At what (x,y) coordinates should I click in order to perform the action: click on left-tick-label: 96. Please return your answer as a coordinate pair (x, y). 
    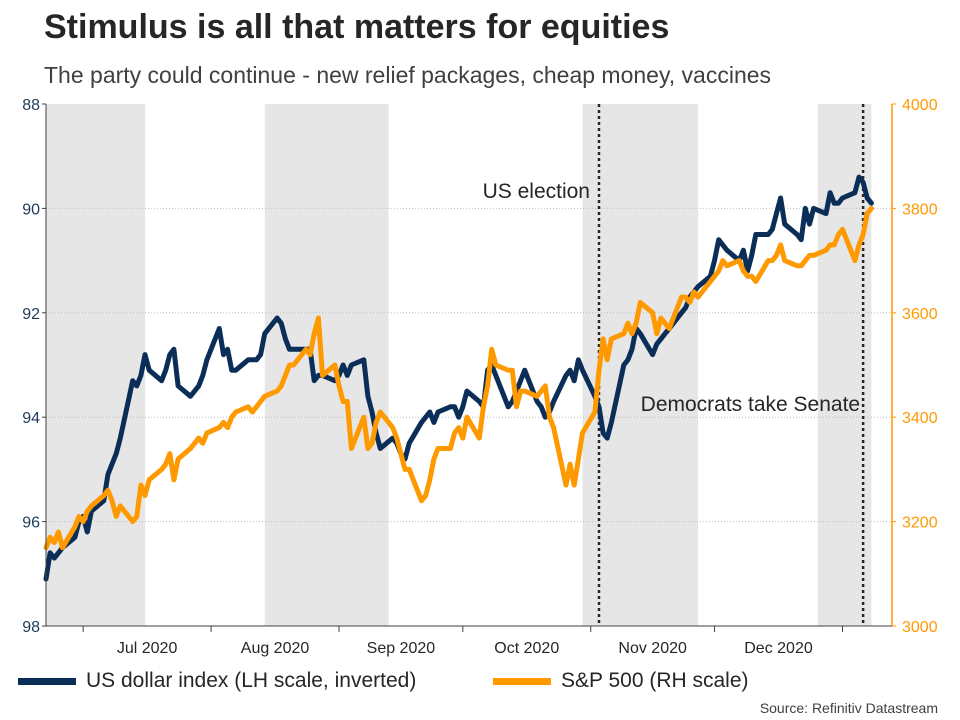
    Looking at the image, I should click on (31, 523).